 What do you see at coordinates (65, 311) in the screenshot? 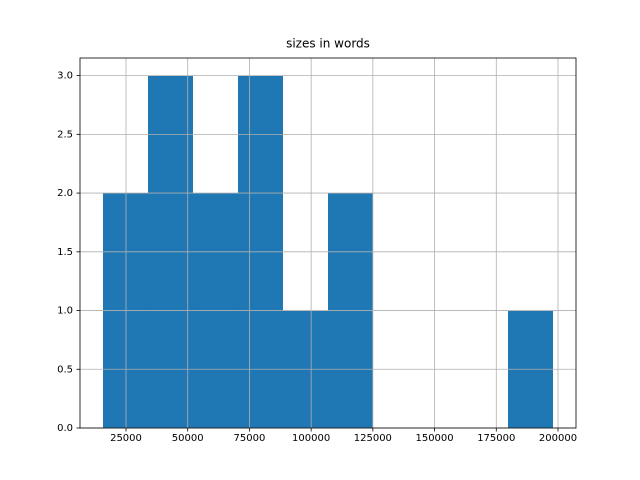
I see `y-tick-label: 1.0` at bounding box center [65, 311].